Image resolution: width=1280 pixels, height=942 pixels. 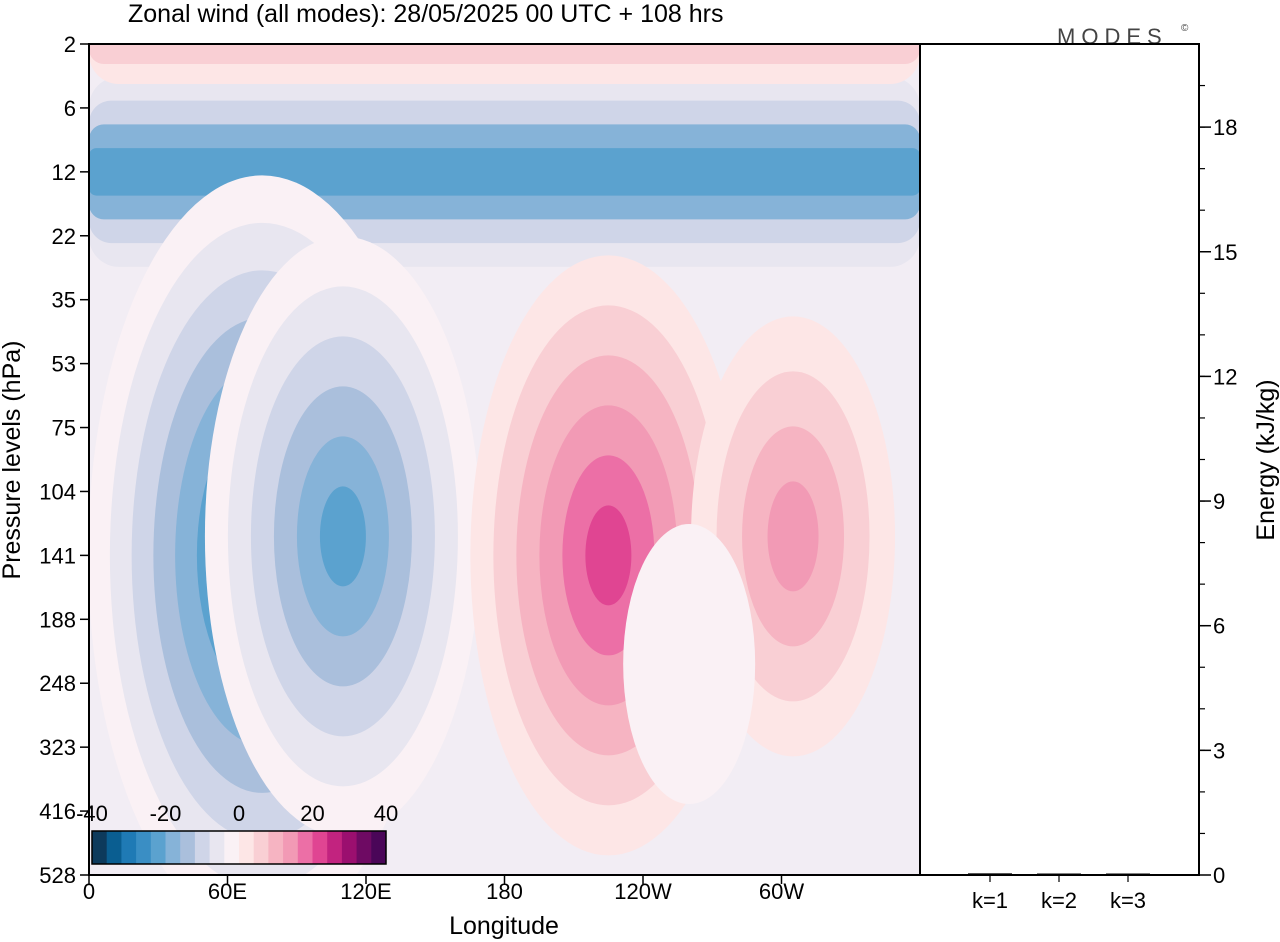 What do you see at coordinates (365, 891) in the screenshot?
I see `x-tick-label: 120E` at bounding box center [365, 891].